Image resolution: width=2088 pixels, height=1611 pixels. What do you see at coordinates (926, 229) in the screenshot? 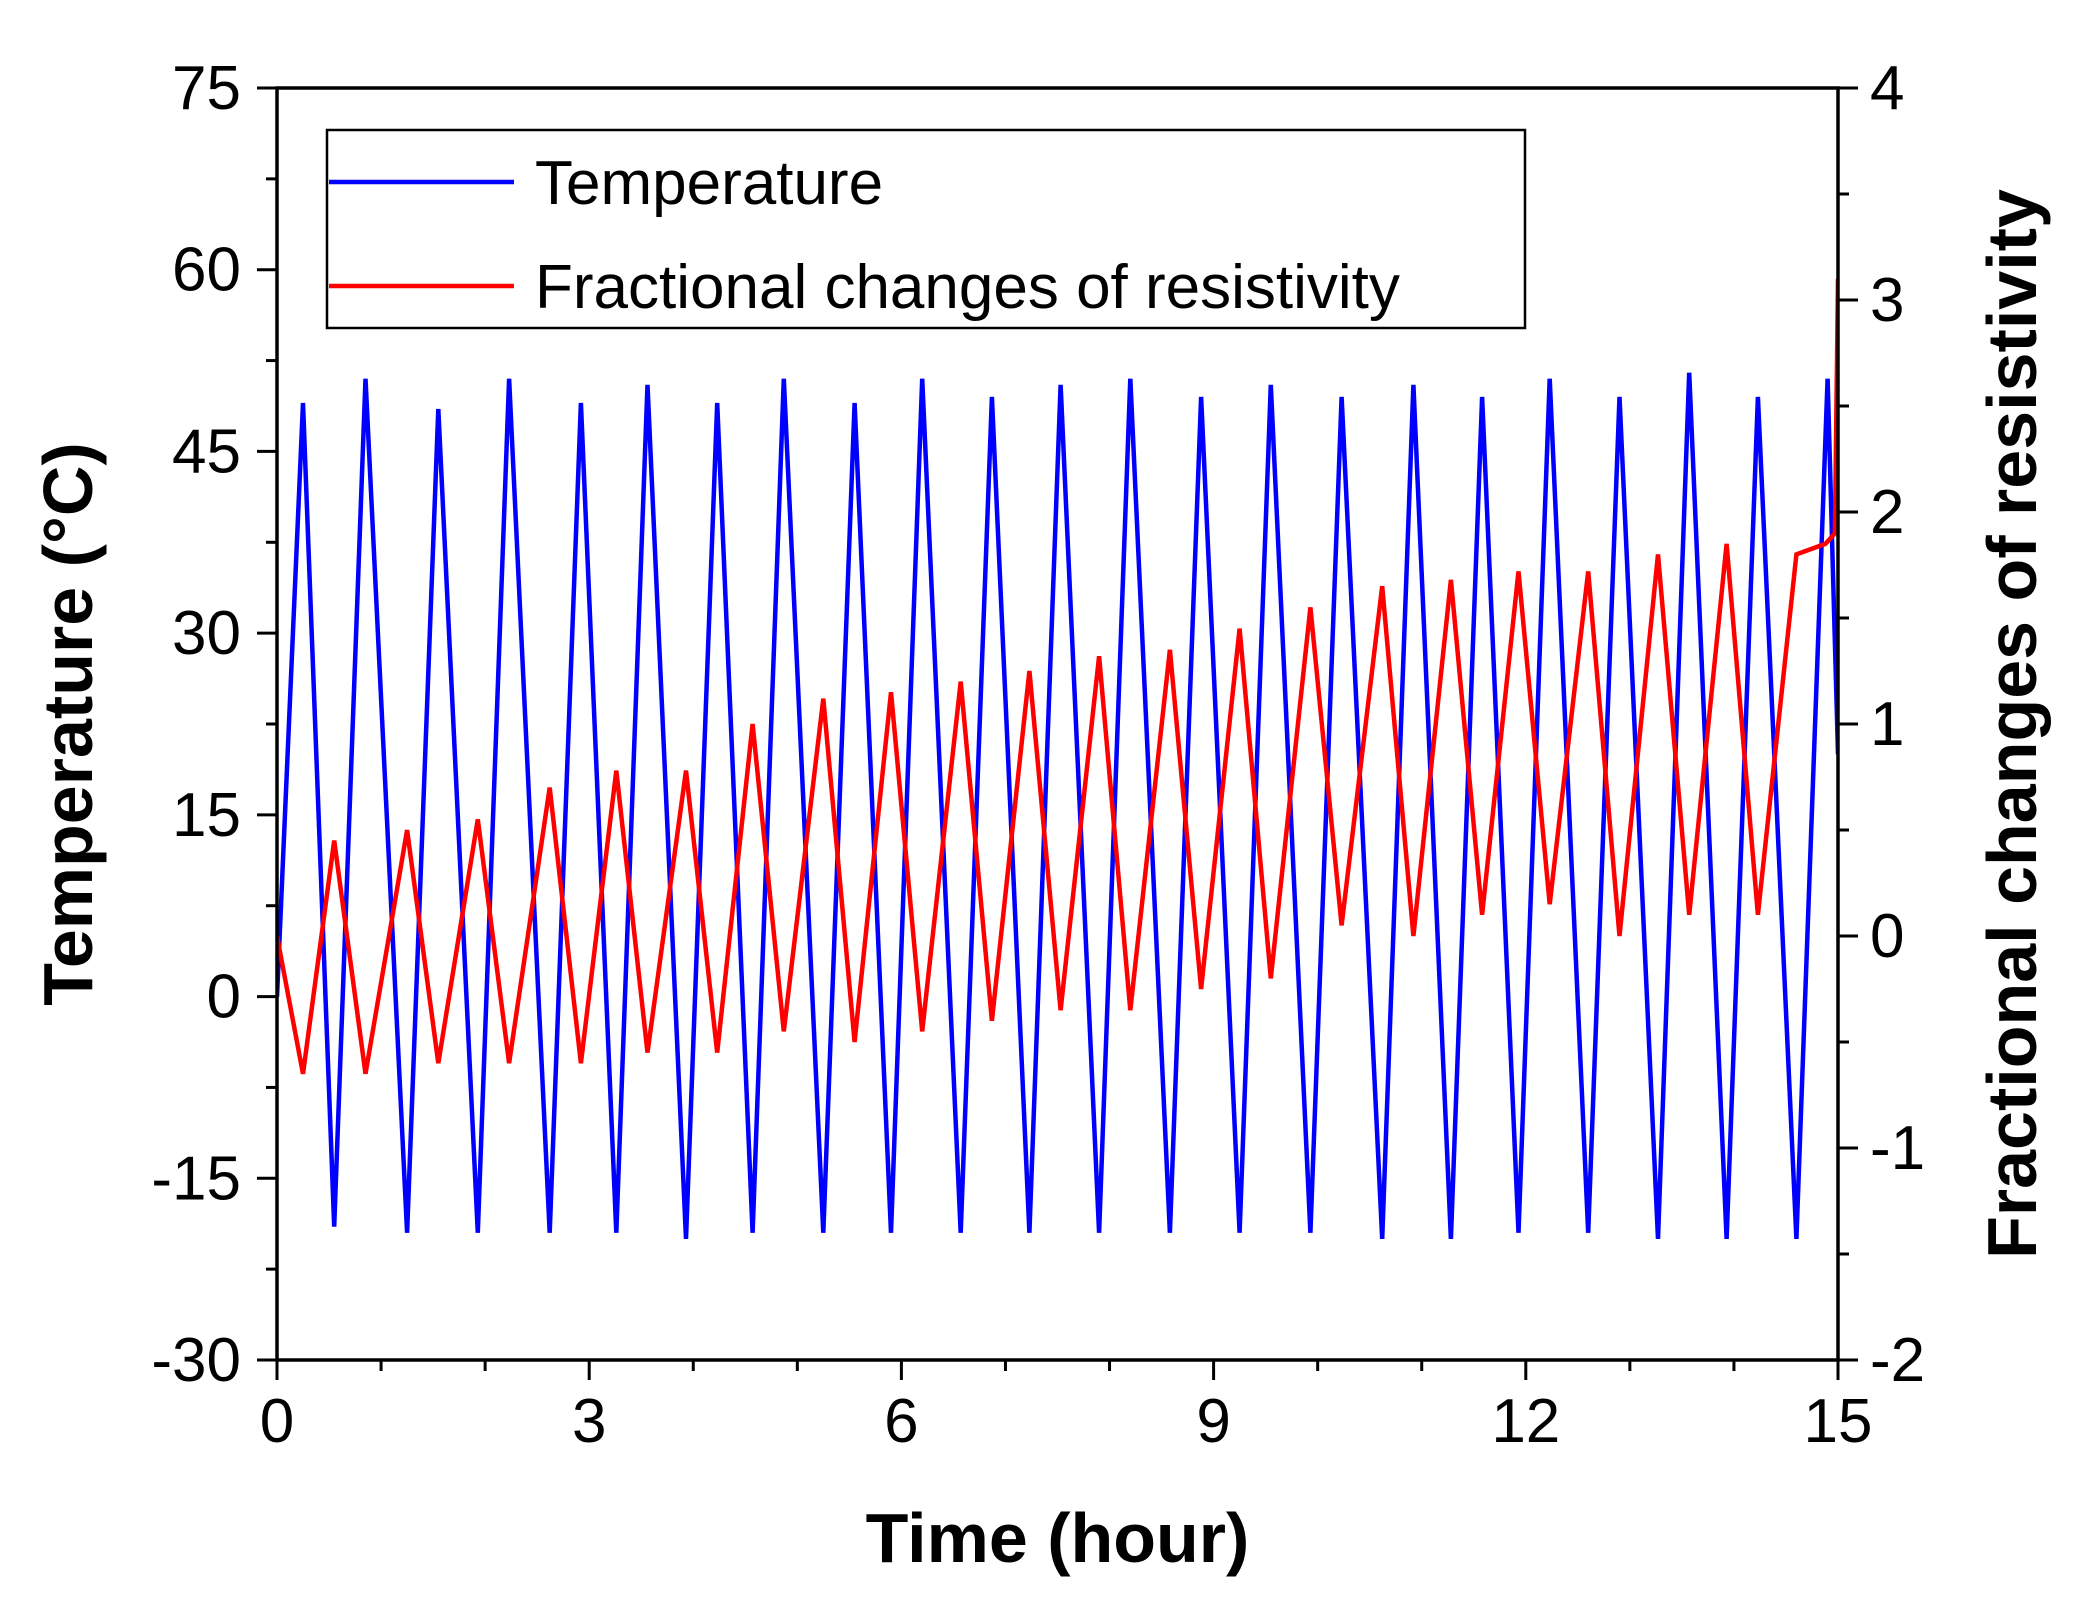
I see `legend-box` at bounding box center [926, 229].